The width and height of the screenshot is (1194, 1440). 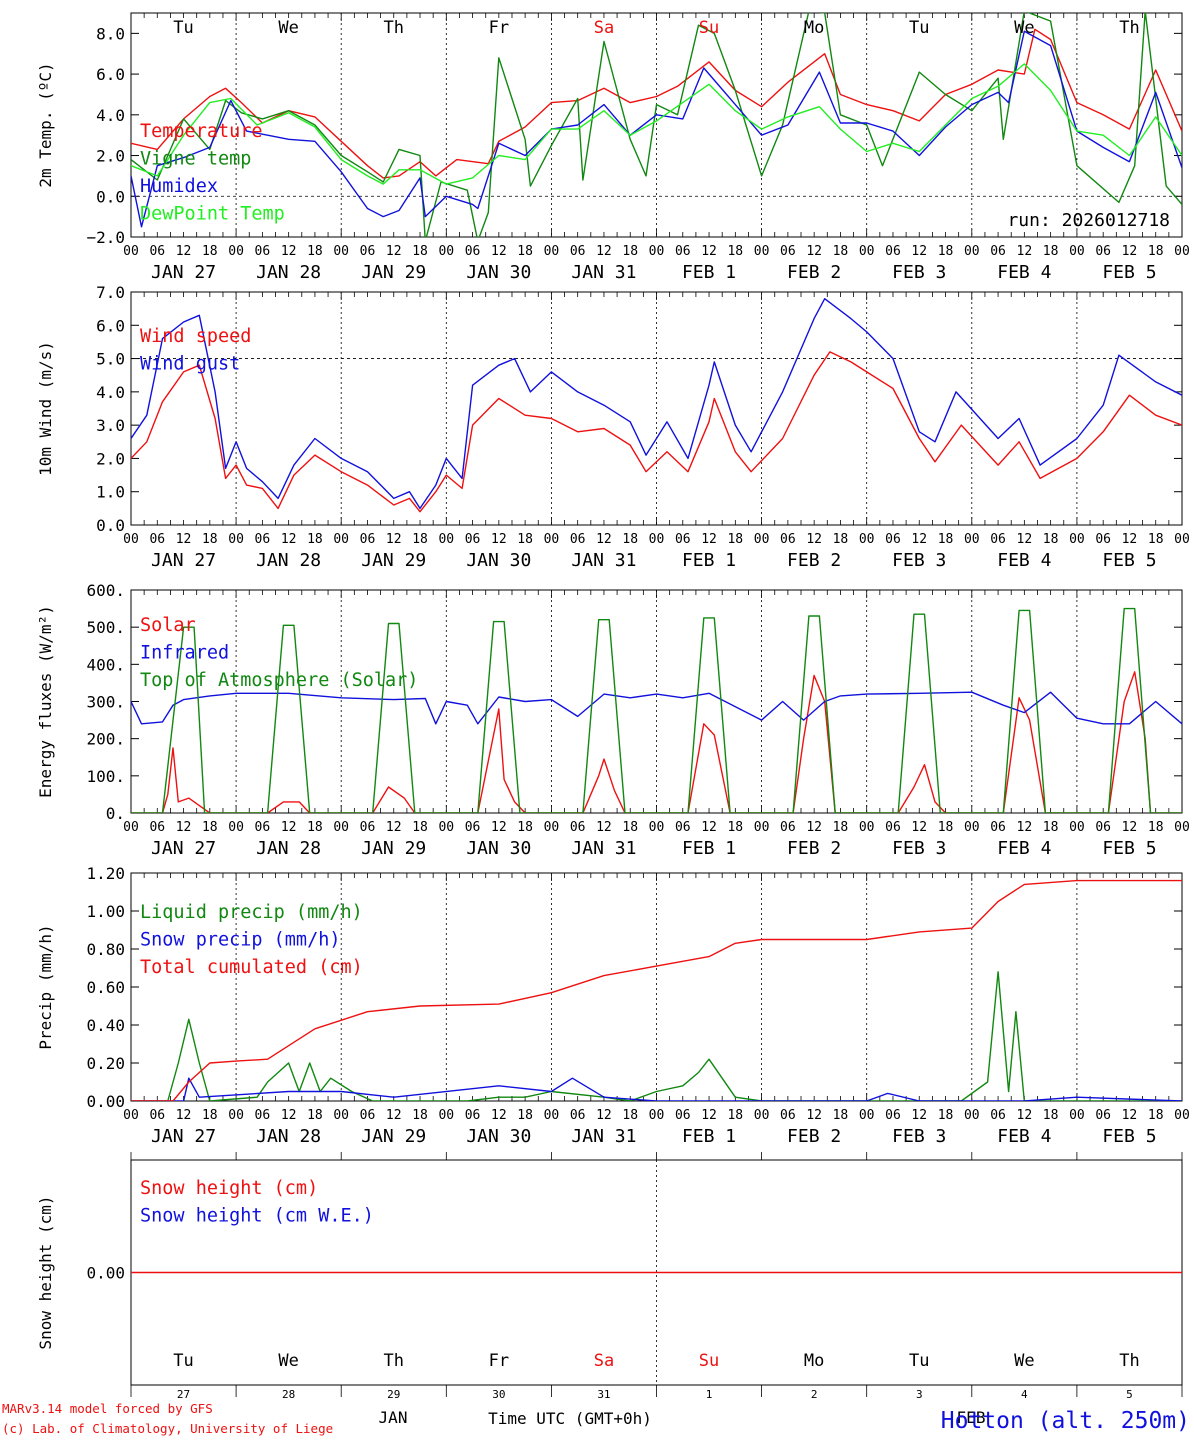 What do you see at coordinates (656, 742) in the screenshot?
I see `series-line-solar` at bounding box center [656, 742].